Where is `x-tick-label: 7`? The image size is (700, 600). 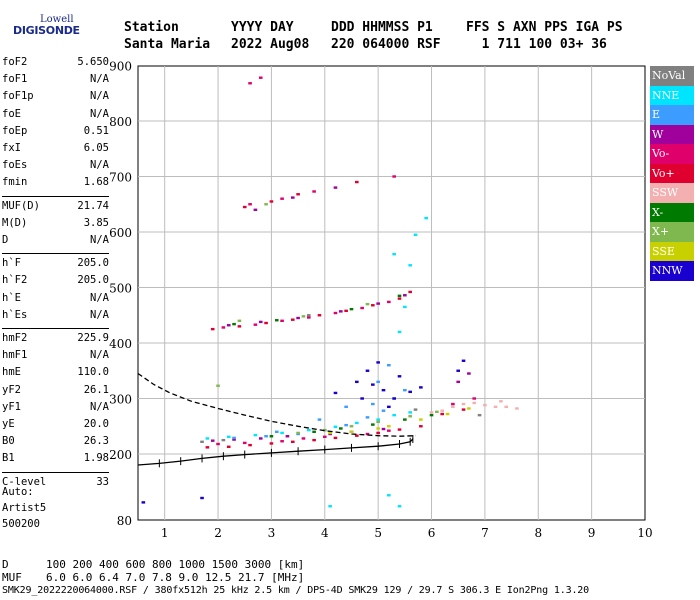 x-tick-label: 7 is located at coordinates (485, 533).